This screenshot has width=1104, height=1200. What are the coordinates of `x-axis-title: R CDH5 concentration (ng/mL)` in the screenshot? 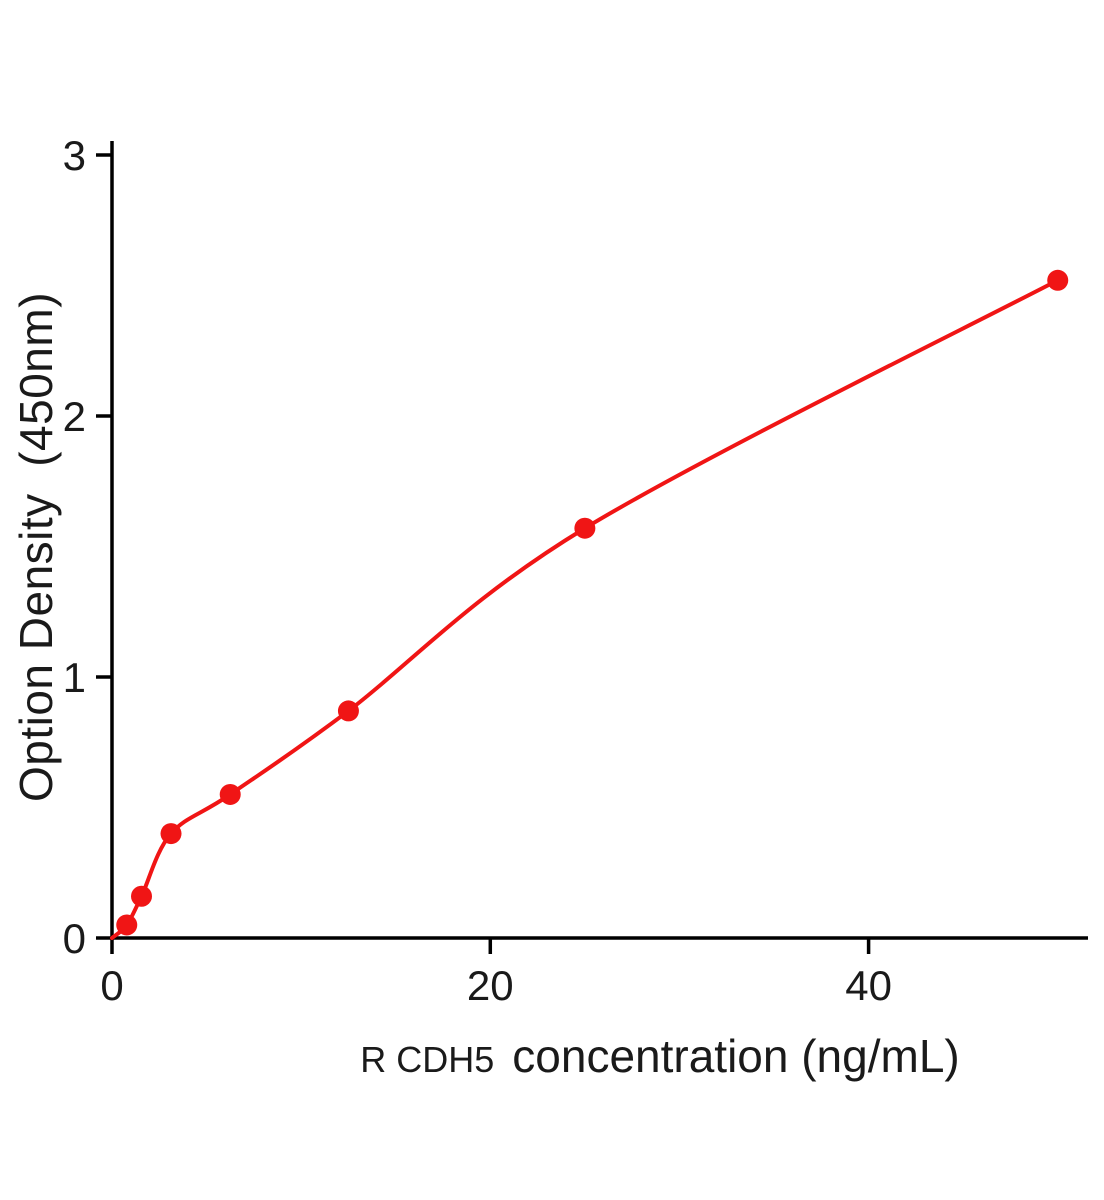 It's located at (659, 1056).